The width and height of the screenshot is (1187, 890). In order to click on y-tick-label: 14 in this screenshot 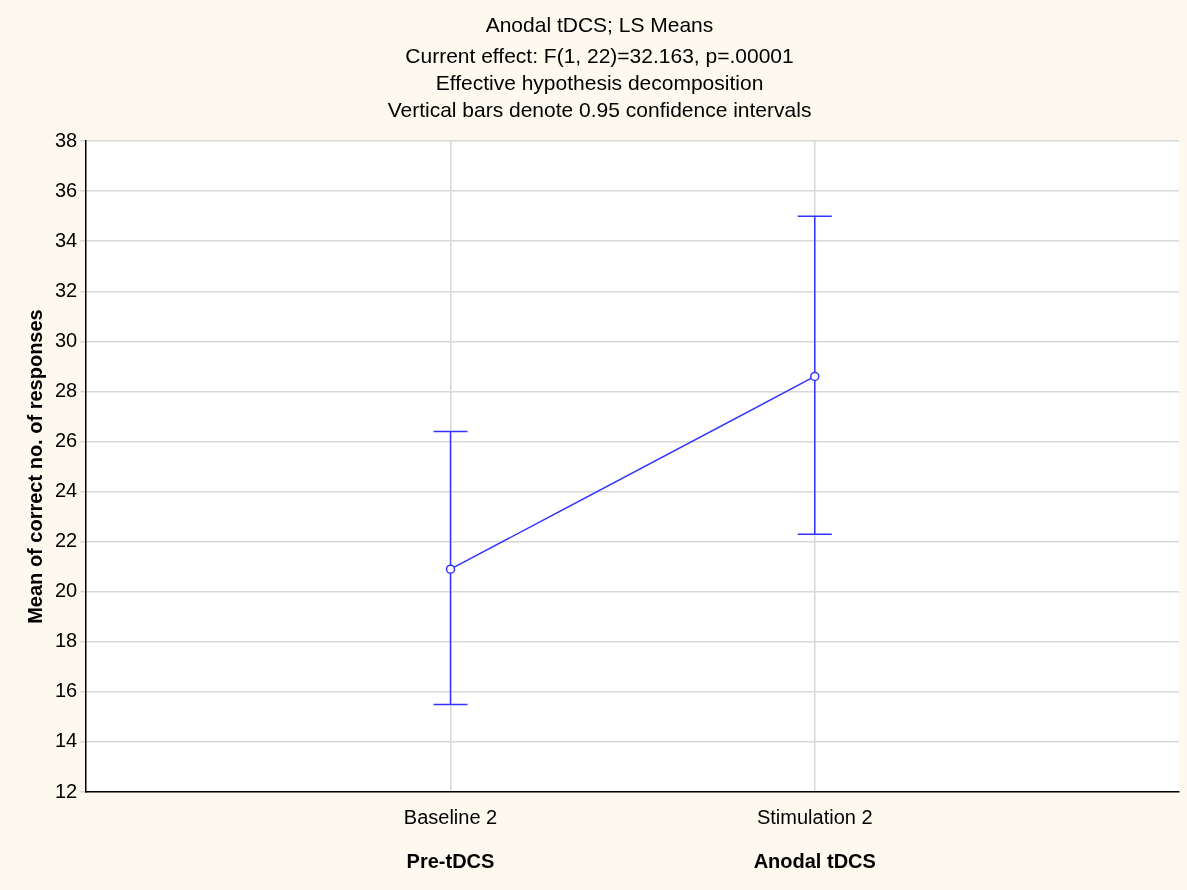, I will do `click(66, 740)`.